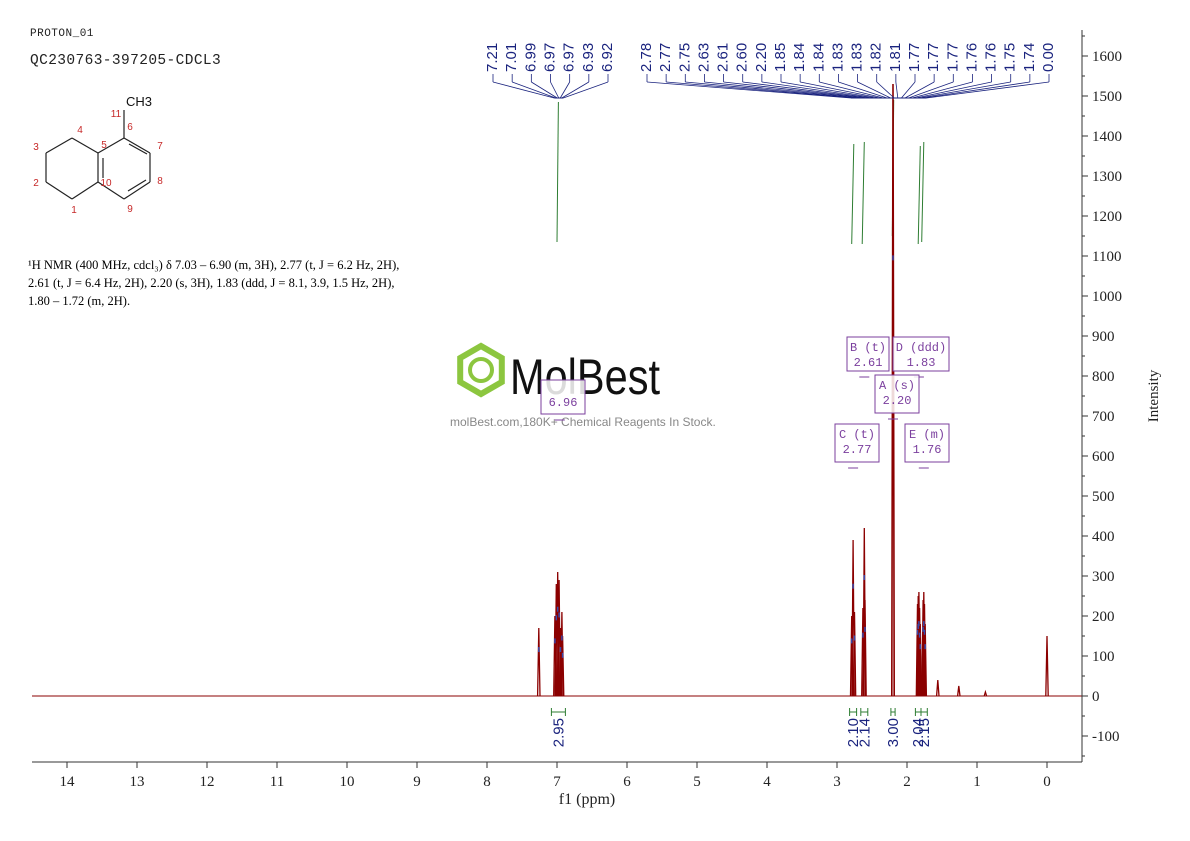 The height and width of the screenshot is (841, 1190). I want to click on title-block: PROTON_01 QC230763-397205-CDCL3, so click(125, 48).